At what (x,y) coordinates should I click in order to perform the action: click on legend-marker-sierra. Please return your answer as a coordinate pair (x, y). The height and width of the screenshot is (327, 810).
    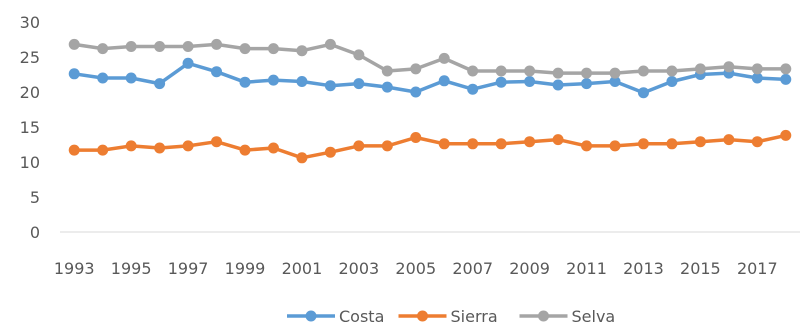
    Looking at the image, I should click on (422, 316).